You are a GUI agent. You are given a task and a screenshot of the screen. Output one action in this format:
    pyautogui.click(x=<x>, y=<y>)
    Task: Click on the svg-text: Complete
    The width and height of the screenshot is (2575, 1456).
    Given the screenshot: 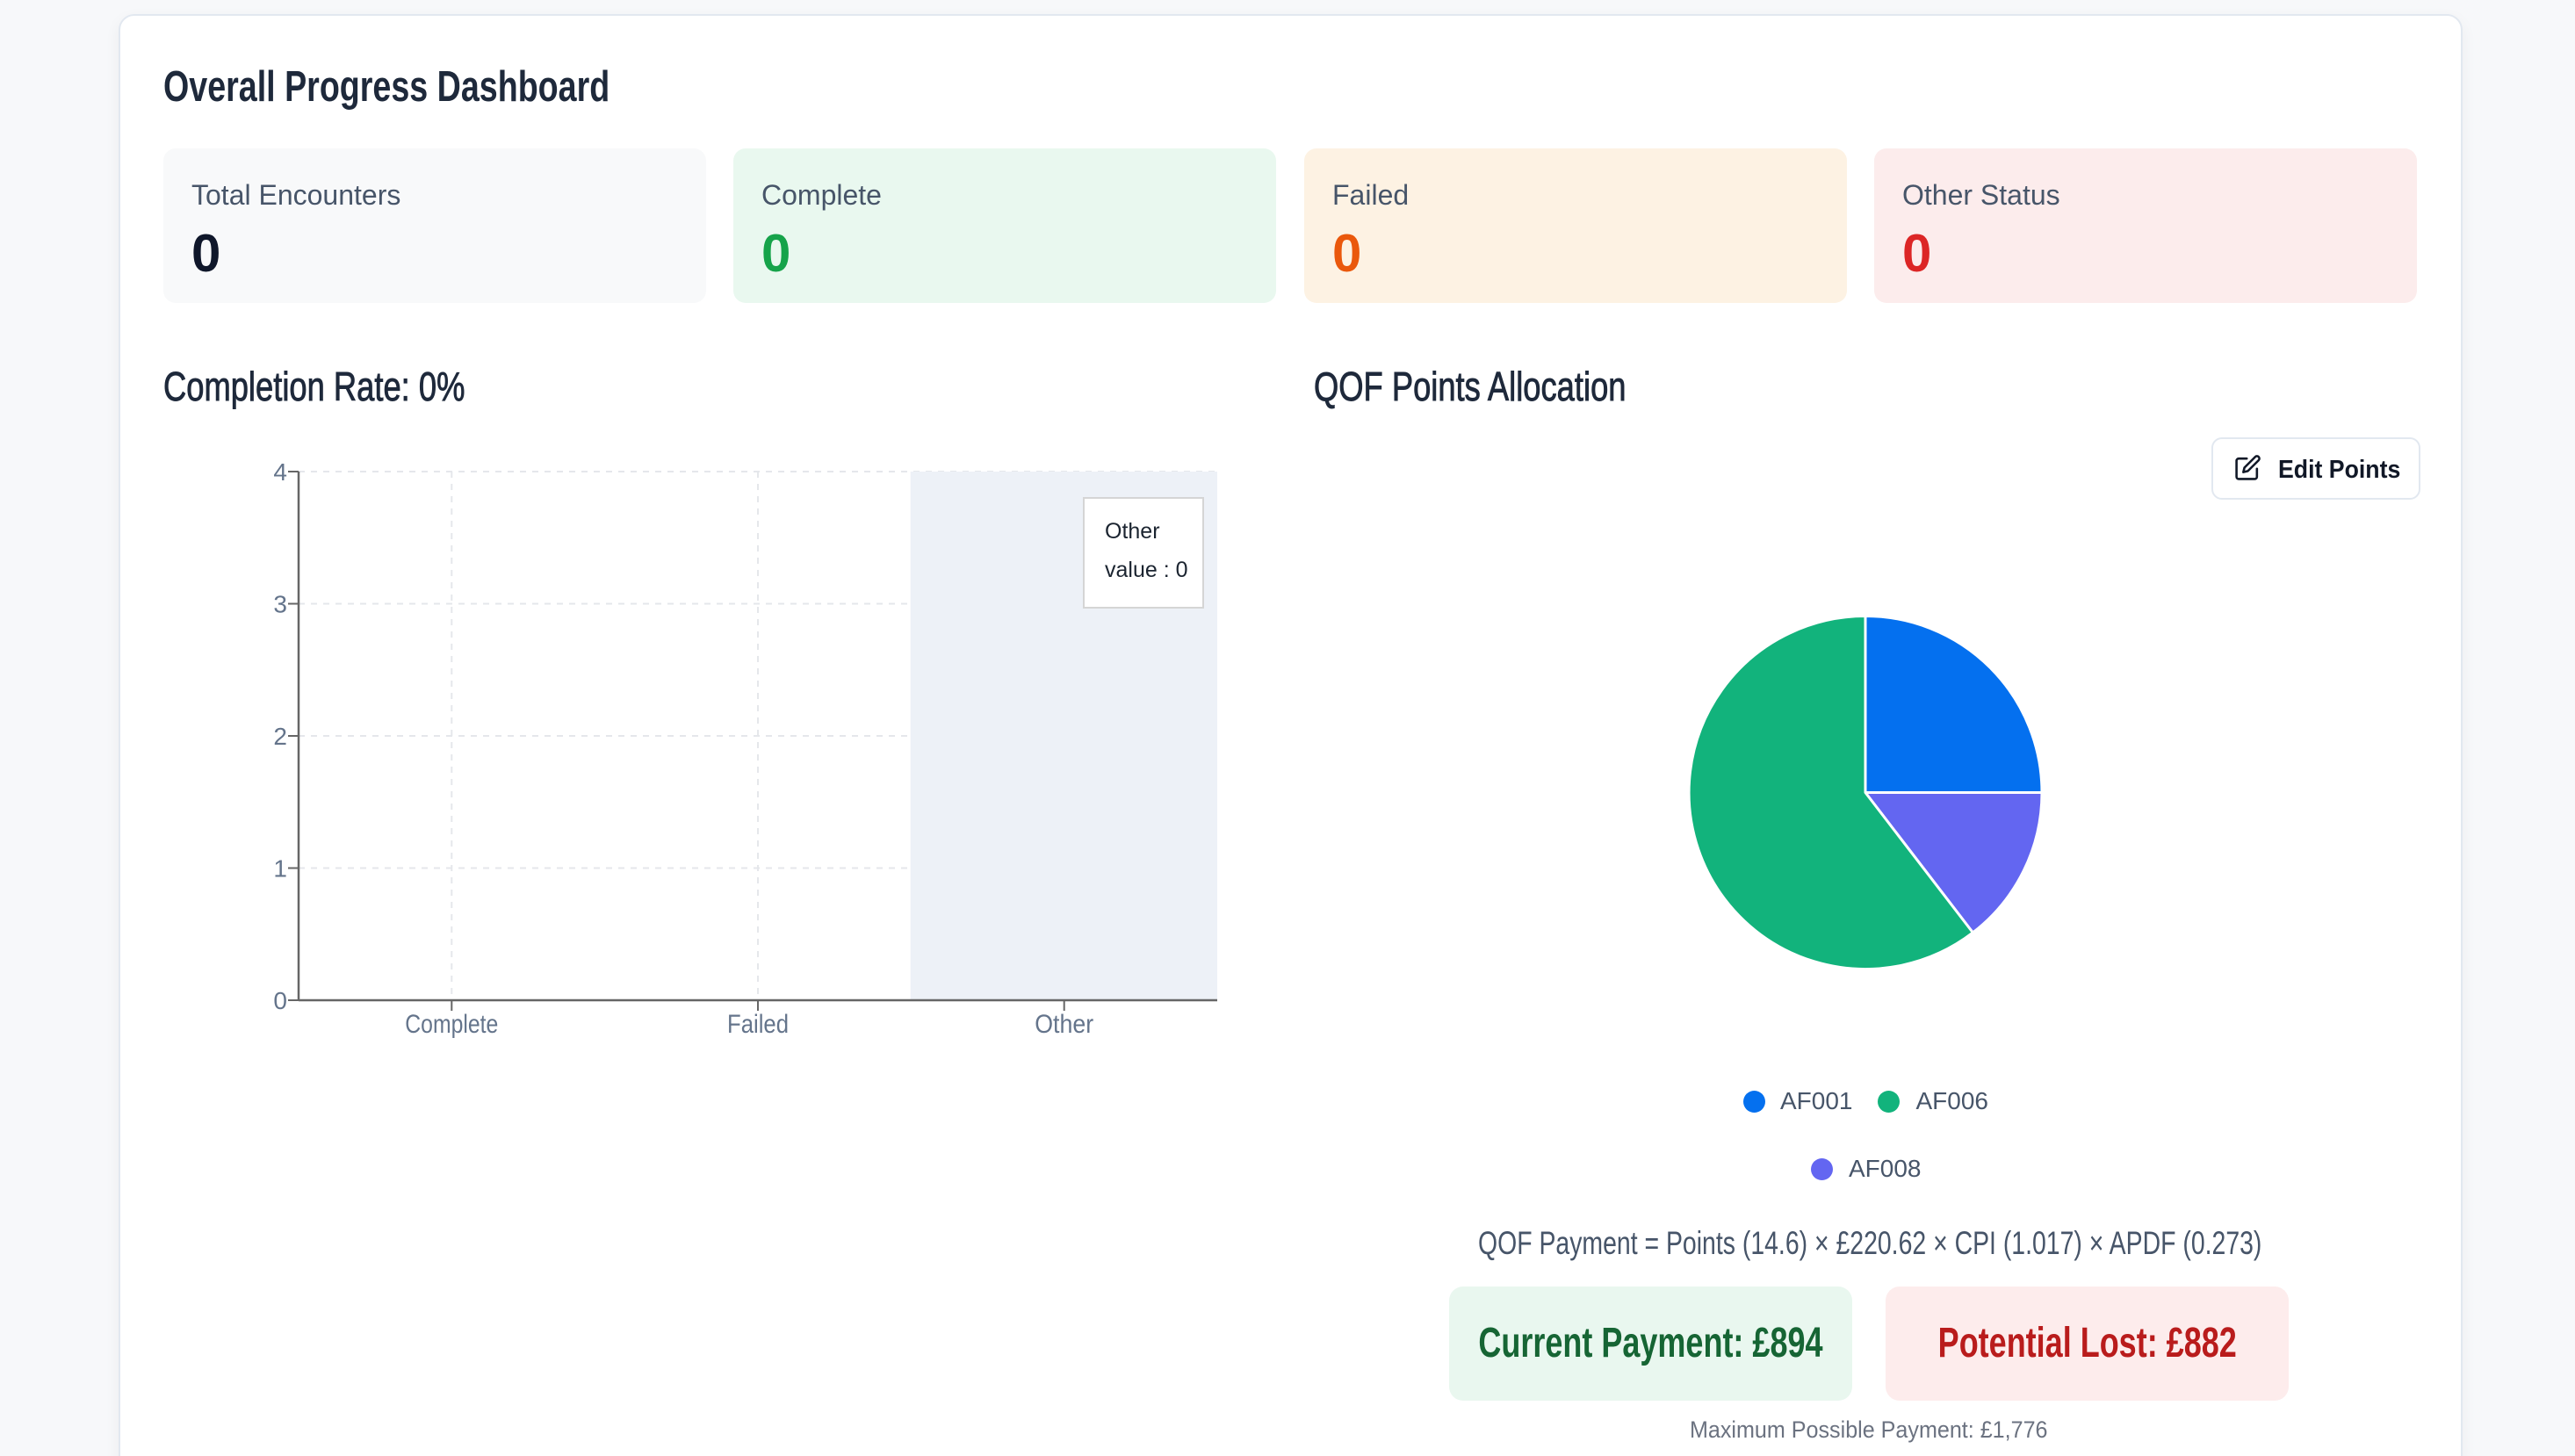 What is the action you would take?
    pyautogui.click(x=451, y=1024)
    